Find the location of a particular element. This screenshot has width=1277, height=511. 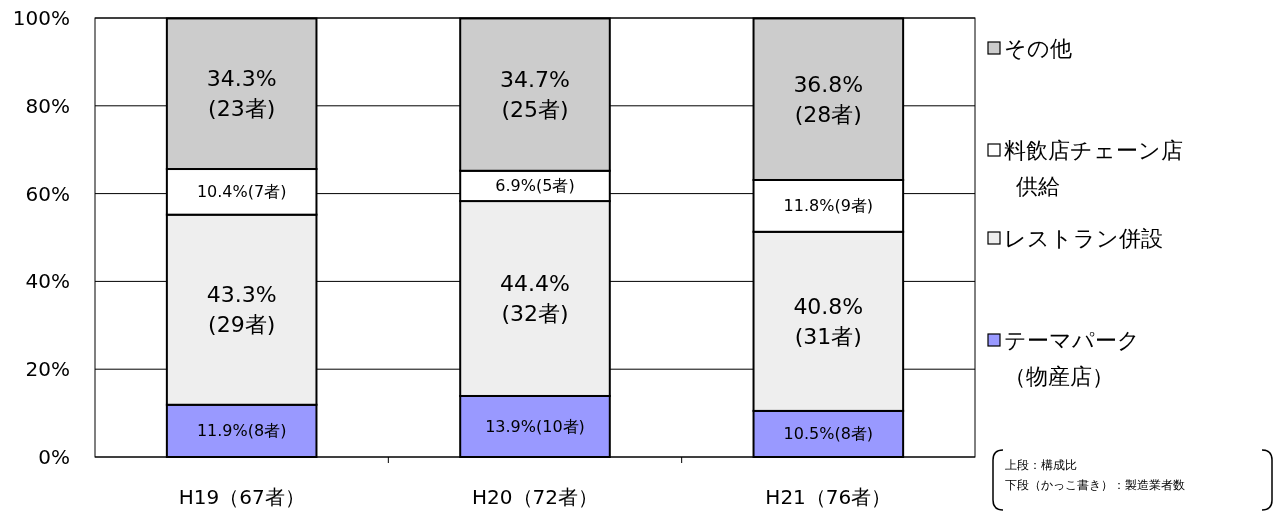

y-tick-label: 0% is located at coordinates (54, 457).